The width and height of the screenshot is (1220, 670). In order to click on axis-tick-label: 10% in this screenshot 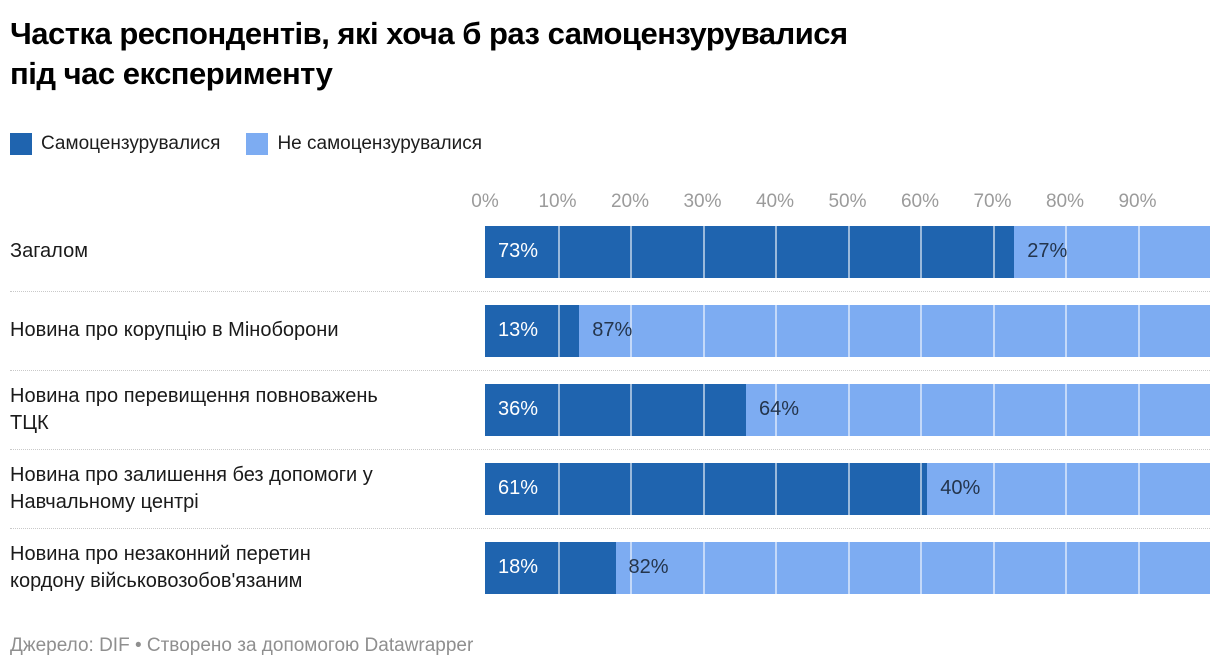, I will do `click(557, 201)`.